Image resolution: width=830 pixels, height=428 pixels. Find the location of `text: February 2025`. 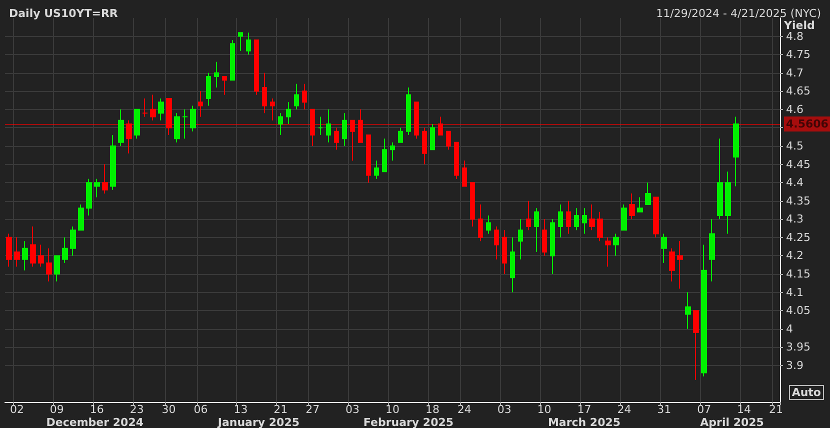

text: February 2025 is located at coordinates (408, 422).